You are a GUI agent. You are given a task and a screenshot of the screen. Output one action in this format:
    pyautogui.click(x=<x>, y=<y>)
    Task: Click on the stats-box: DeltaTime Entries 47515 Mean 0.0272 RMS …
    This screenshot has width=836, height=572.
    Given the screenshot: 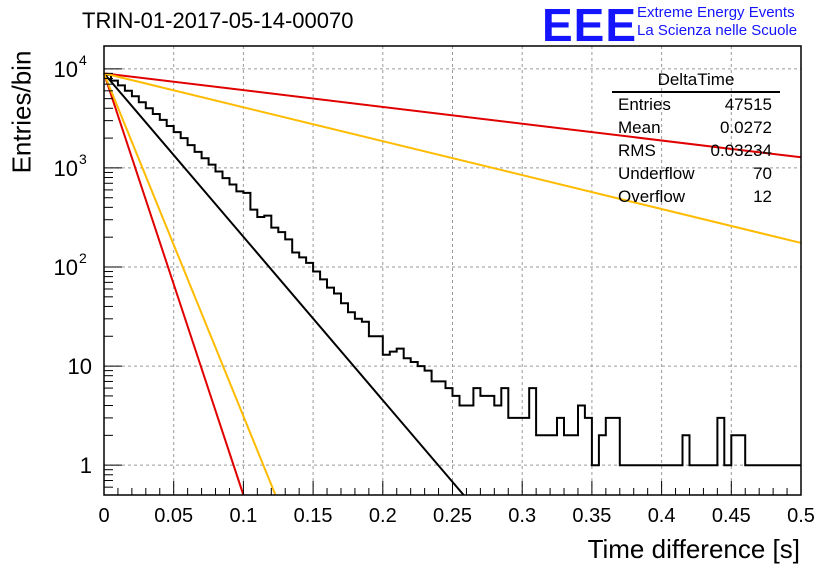 What is the action you would take?
    pyautogui.click(x=696, y=139)
    